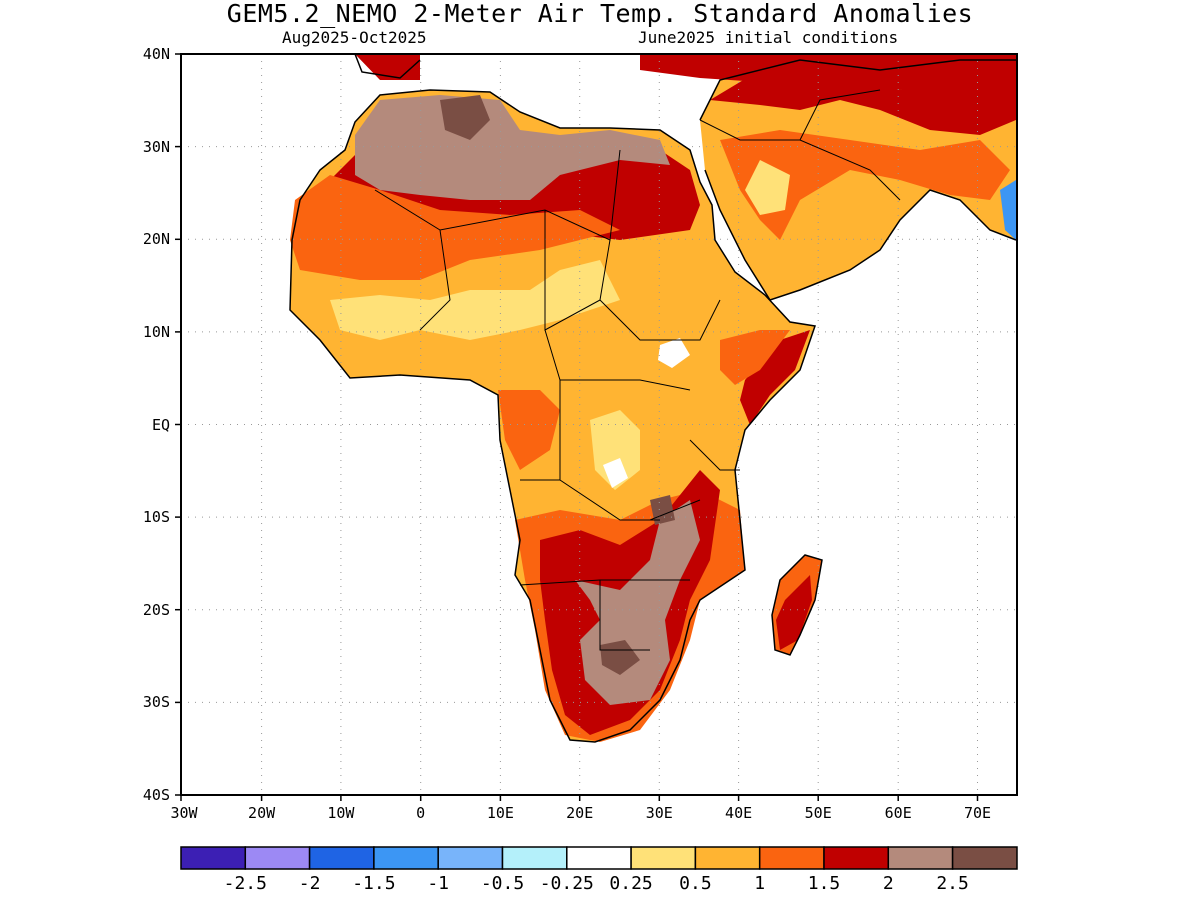 Image resolution: width=1200 pixels, height=900 pixels. Describe the element at coordinates (767, 187) in the screenshot. I see `arabia-mild` at that location.